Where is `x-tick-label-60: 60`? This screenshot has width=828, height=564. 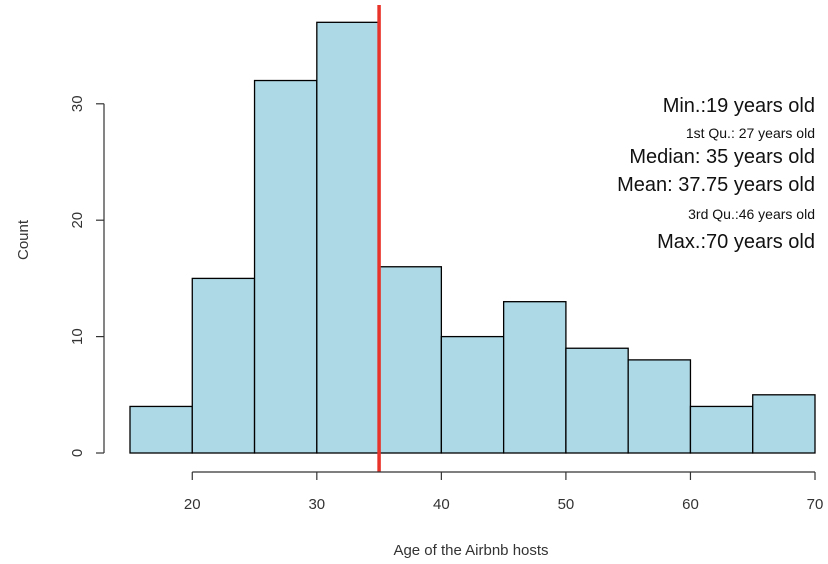
x-tick-label-60: 60 is located at coordinates (690, 504).